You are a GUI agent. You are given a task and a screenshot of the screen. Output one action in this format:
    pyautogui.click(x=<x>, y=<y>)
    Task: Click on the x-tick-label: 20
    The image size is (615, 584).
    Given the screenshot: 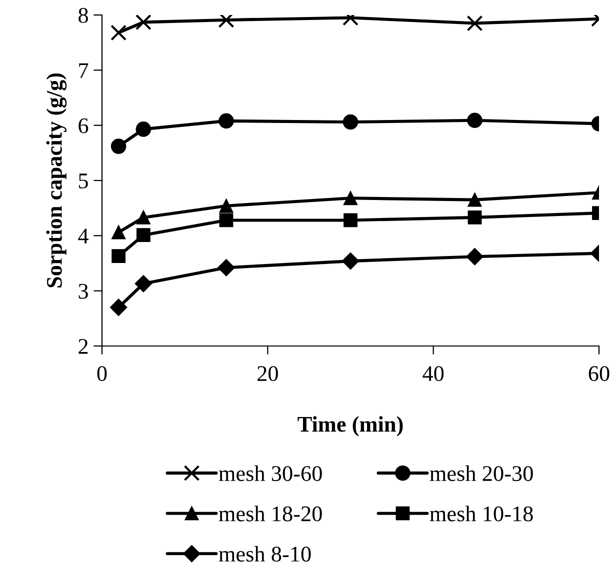 What is the action you would take?
    pyautogui.click(x=268, y=374)
    